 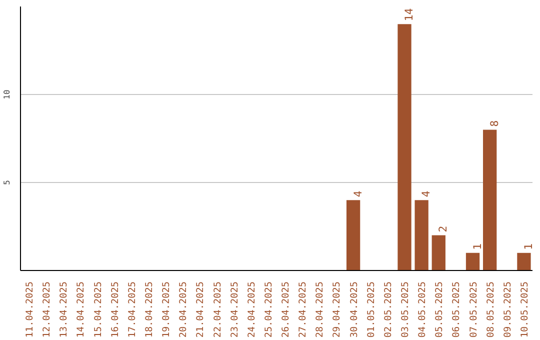 What do you see at coordinates (268, 309) in the screenshot?
I see `x-tick-label: 25.04.2025` at bounding box center [268, 309].